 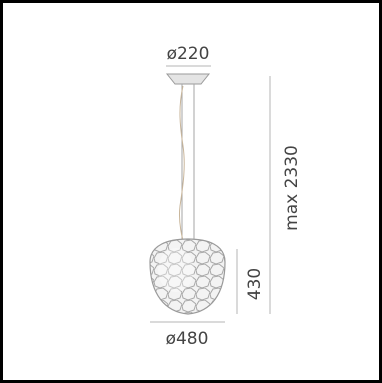 I want to click on power-cable, so click(x=183, y=169).